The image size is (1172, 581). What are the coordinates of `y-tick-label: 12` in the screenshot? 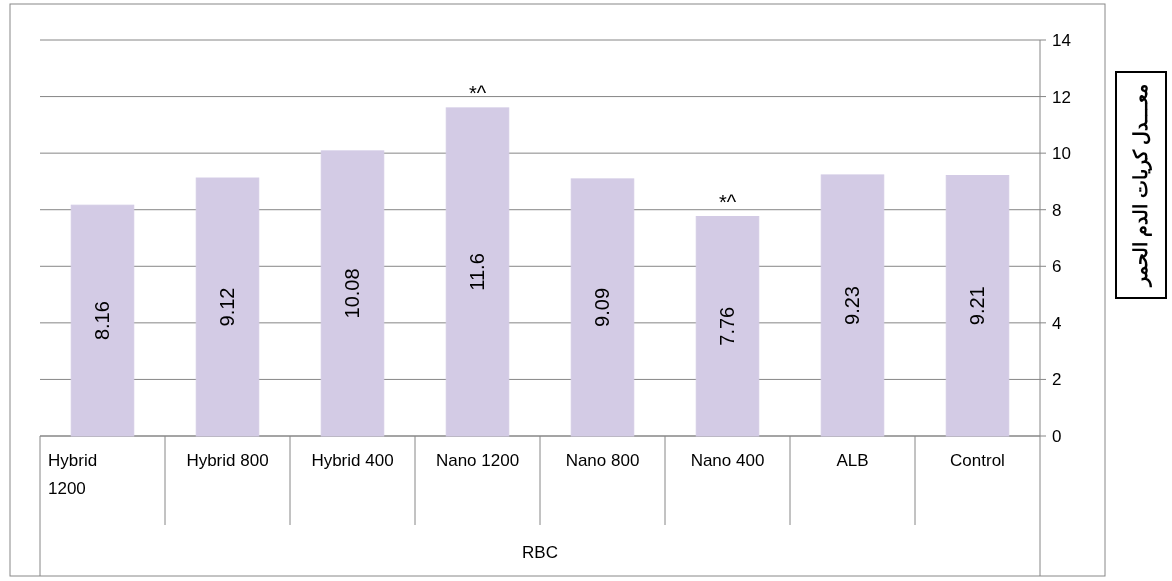 It's located at (1061, 97).